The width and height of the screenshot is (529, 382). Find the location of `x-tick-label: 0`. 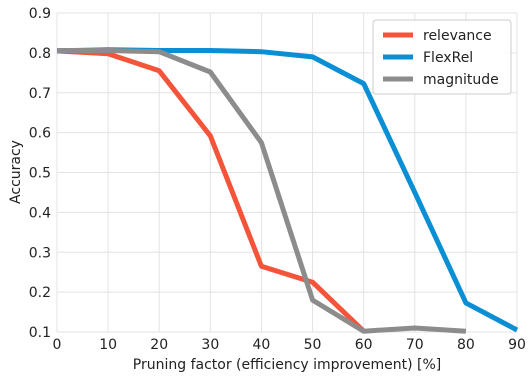

x-tick-label: 0 is located at coordinates (57, 345).